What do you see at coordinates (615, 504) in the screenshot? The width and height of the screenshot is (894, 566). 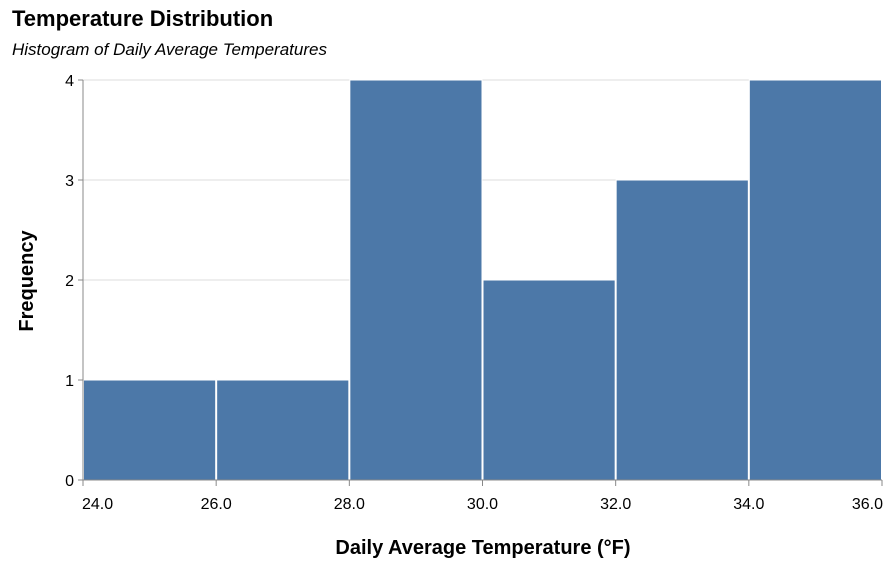 I see `x-tick-label: 32.0` at bounding box center [615, 504].